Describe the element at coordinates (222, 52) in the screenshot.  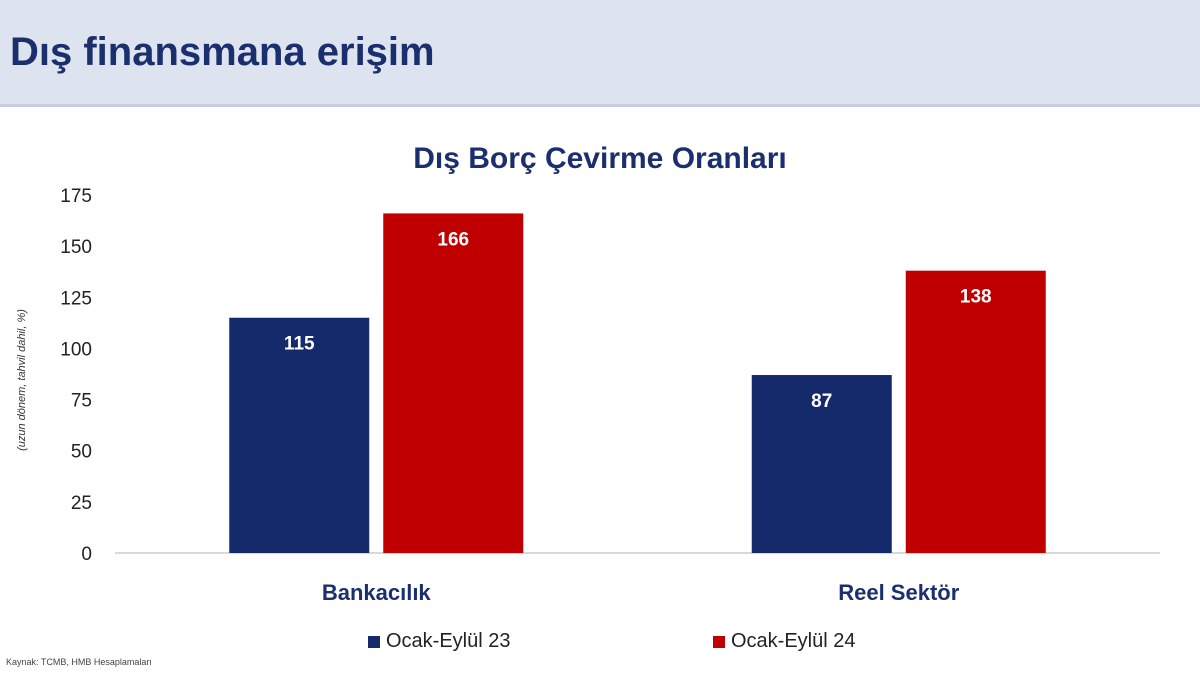
I see `page-title: Dış finansmana erişim` at that location.